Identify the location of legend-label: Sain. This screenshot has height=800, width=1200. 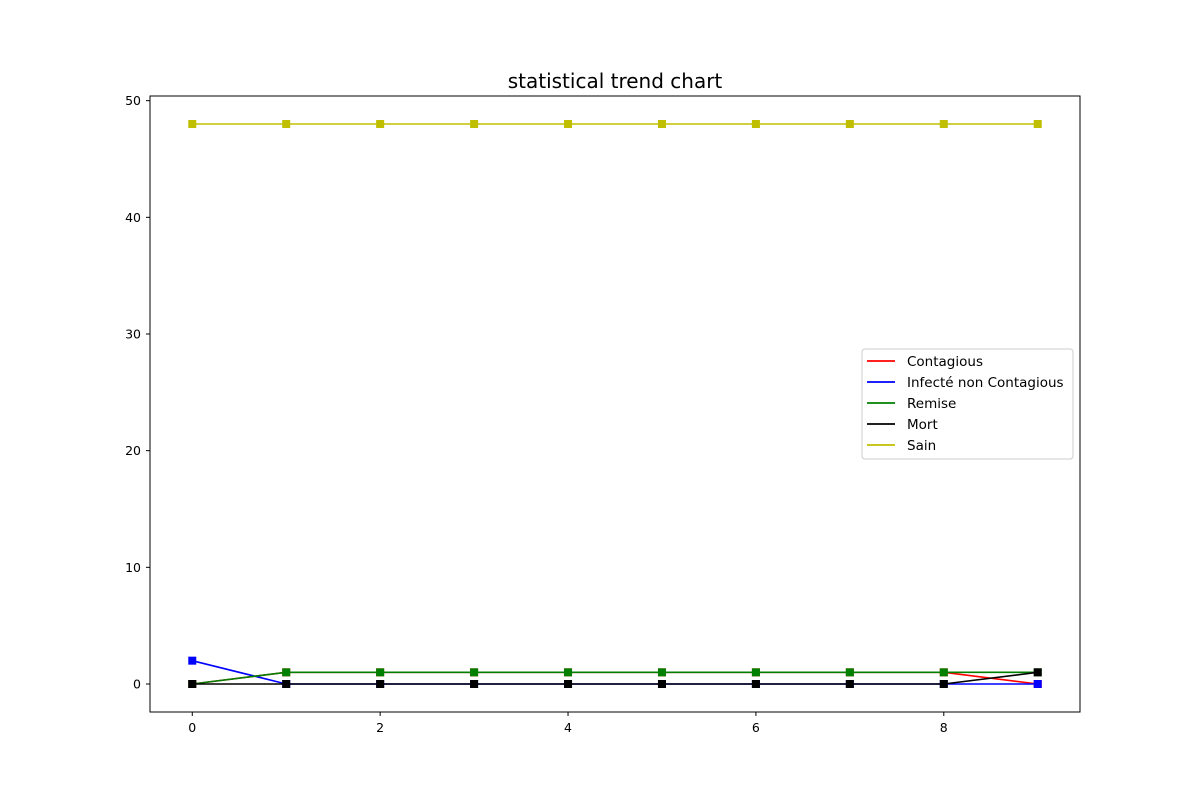
(921, 446).